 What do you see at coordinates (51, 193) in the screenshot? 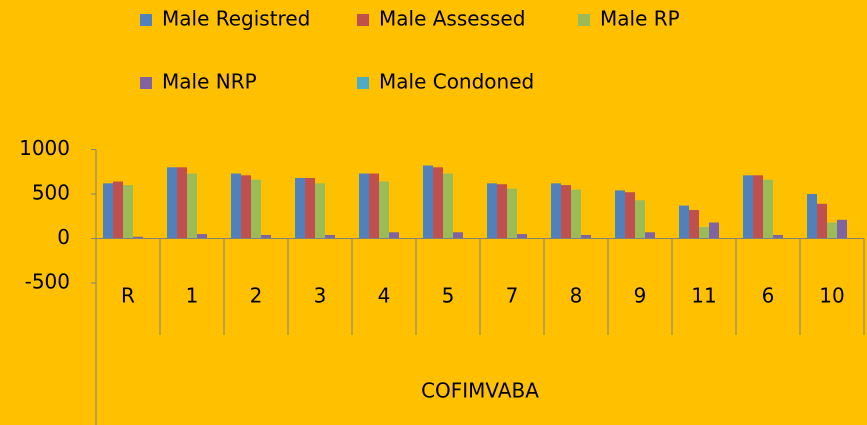
I see `y-tick-label: 500` at bounding box center [51, 193].